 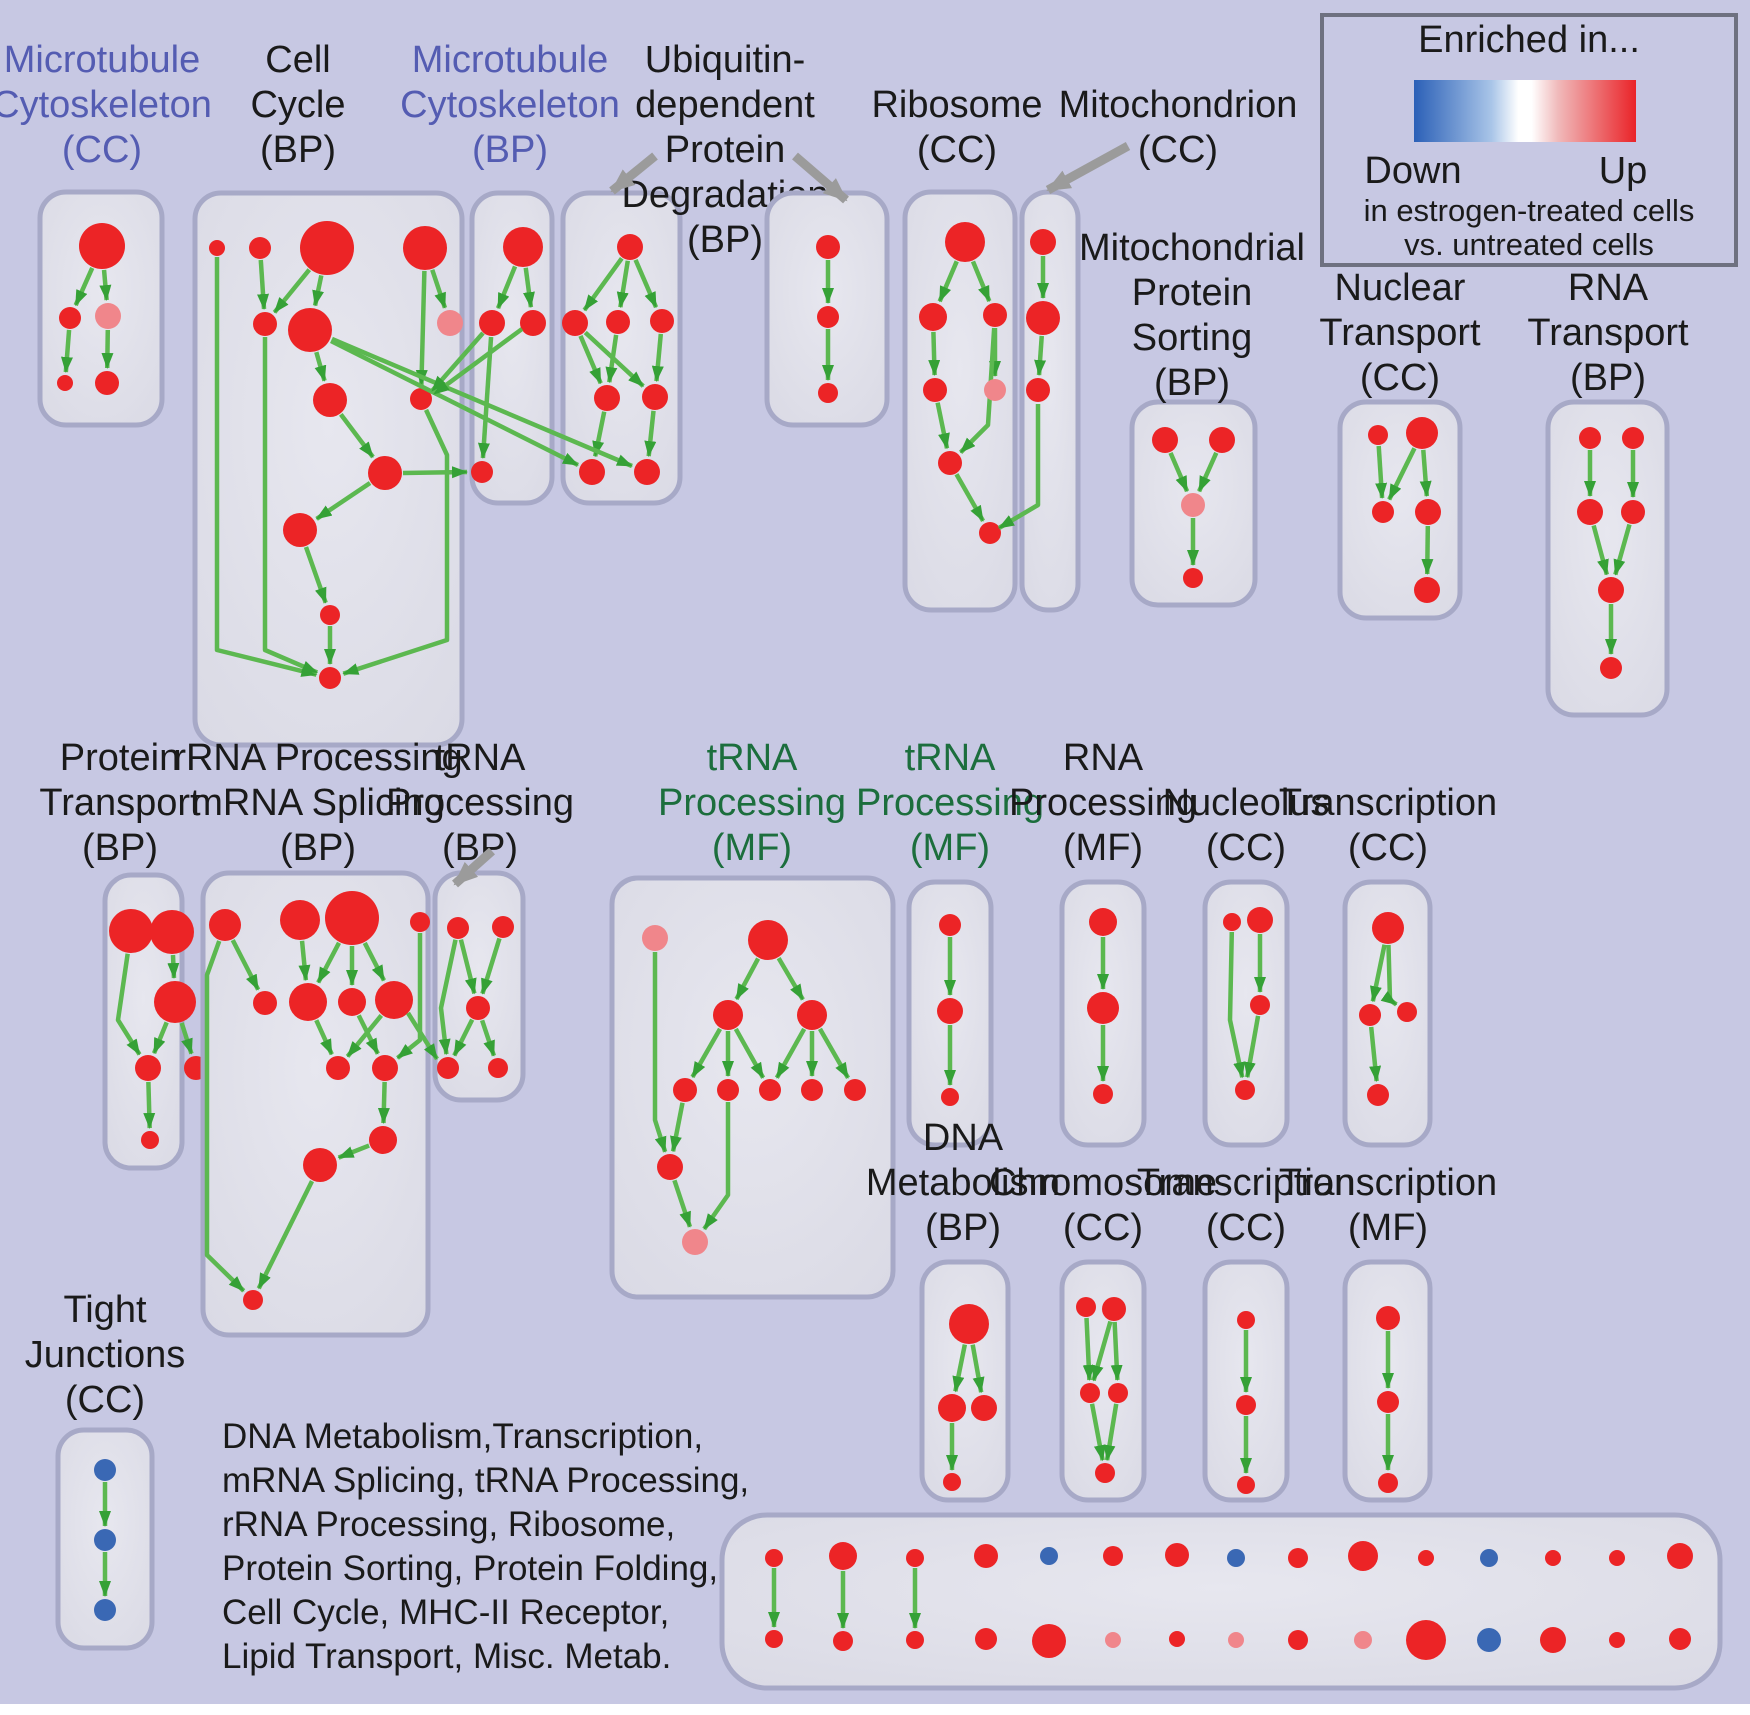 I want to click on tight-junctions-cc-label-line-1: Junctions, so click(x=105, y=1355).